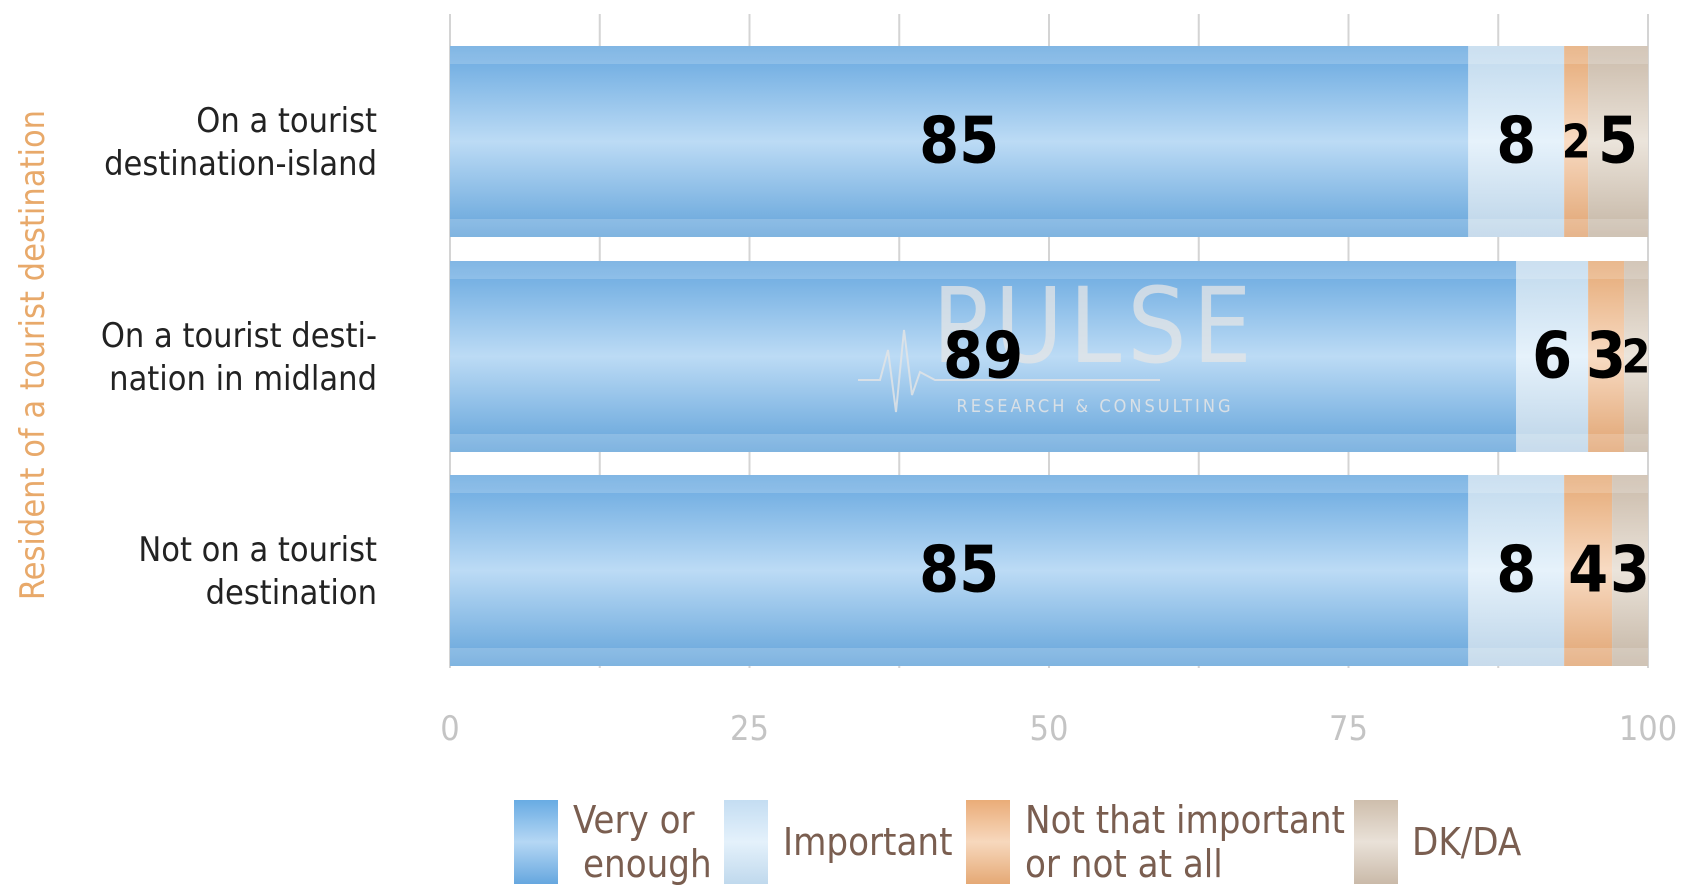 The width and height of the screenshot is (1682, 885). I want to click on category-label: On a tourist desti-nation in midland, so click(239, 357).